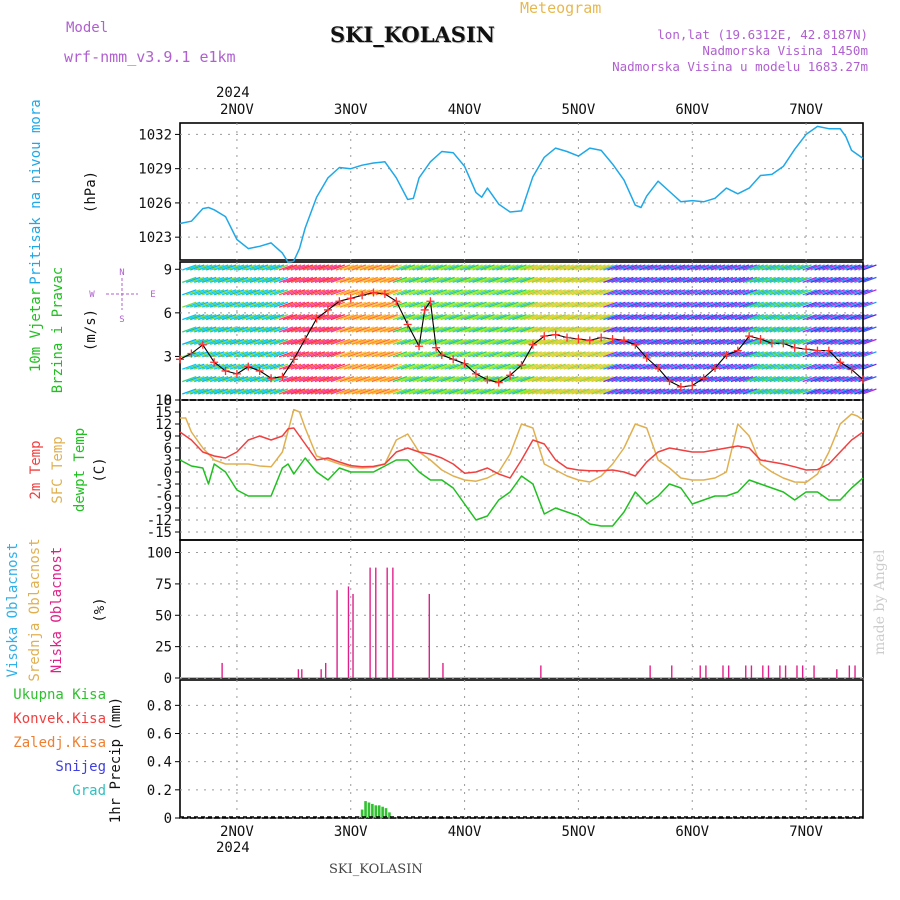 This screenshot has height=900, width=900. What do you see at coordinates (806, 110) in the screenshot?
I see `day-label-top: 7NOV` at bounding box center [806, 110].